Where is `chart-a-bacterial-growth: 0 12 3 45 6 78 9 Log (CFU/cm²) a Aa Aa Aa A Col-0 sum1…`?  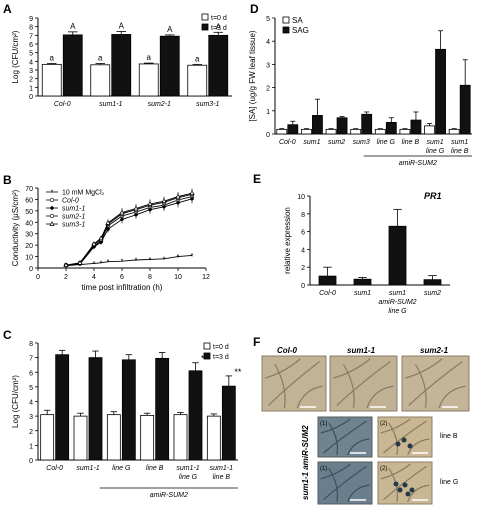
chart-a-bacterial-growth: 0 12 3 45 6 78 9 Log (CFU/cm²) a Aa Aa Aa A Col-0 sum1… is located at coordinates (121, 60).